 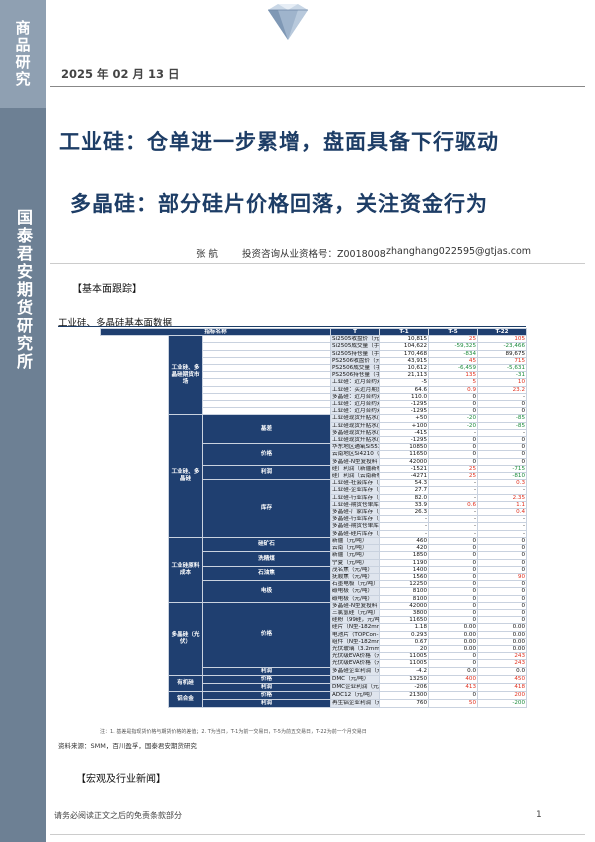 What do you see at coordinates (355, 346) in the screenshot?
I see `indicator-name: Si2505成交量（手）` at bounding box center [355, 346].